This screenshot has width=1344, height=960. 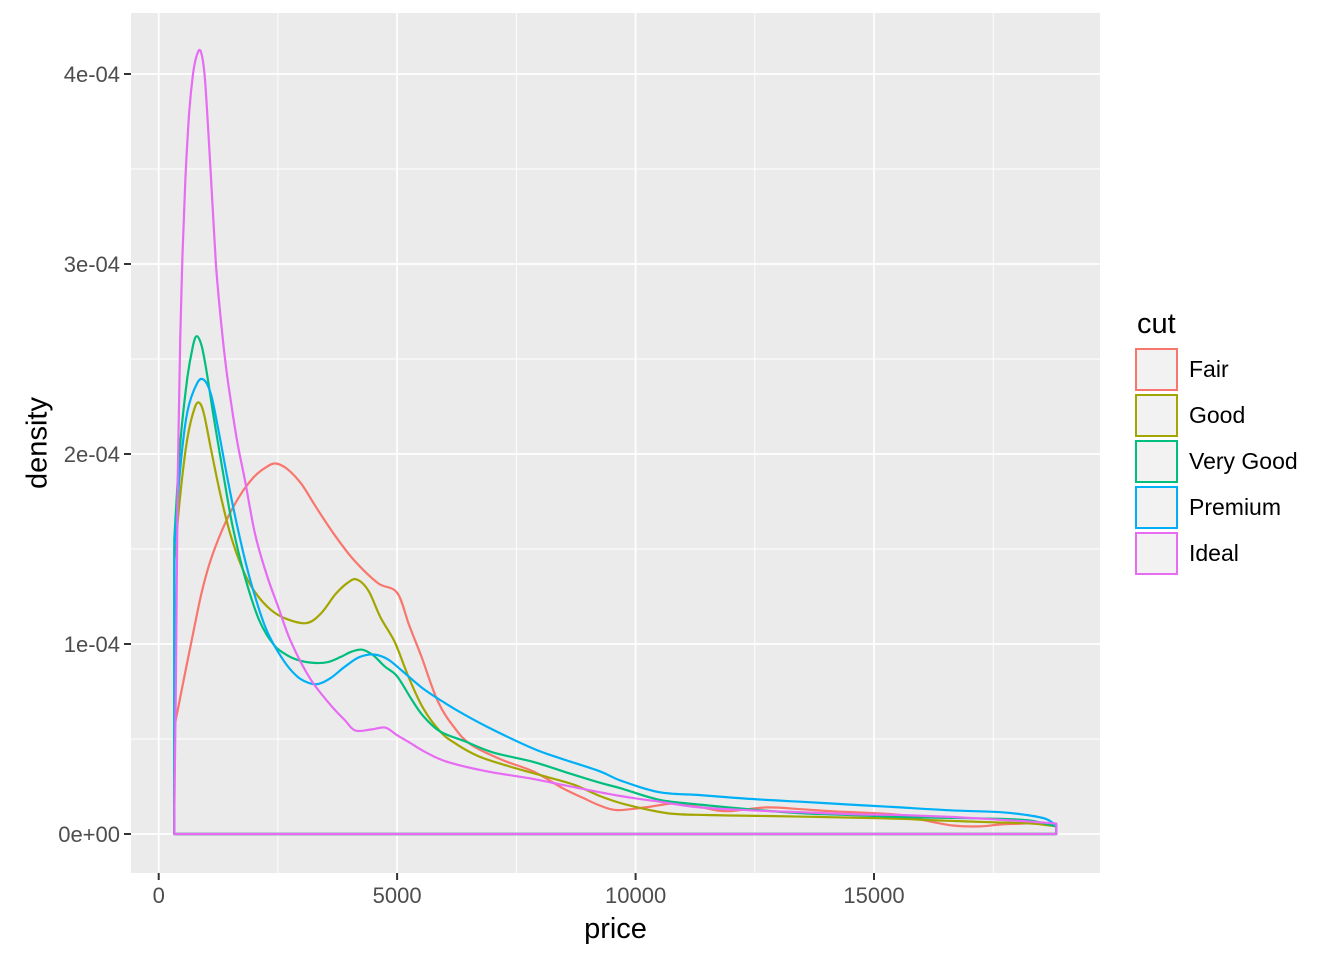 I want to click on legend: cut Fair Good Very Good Premium Ideal, so click(x=1216, y=443).